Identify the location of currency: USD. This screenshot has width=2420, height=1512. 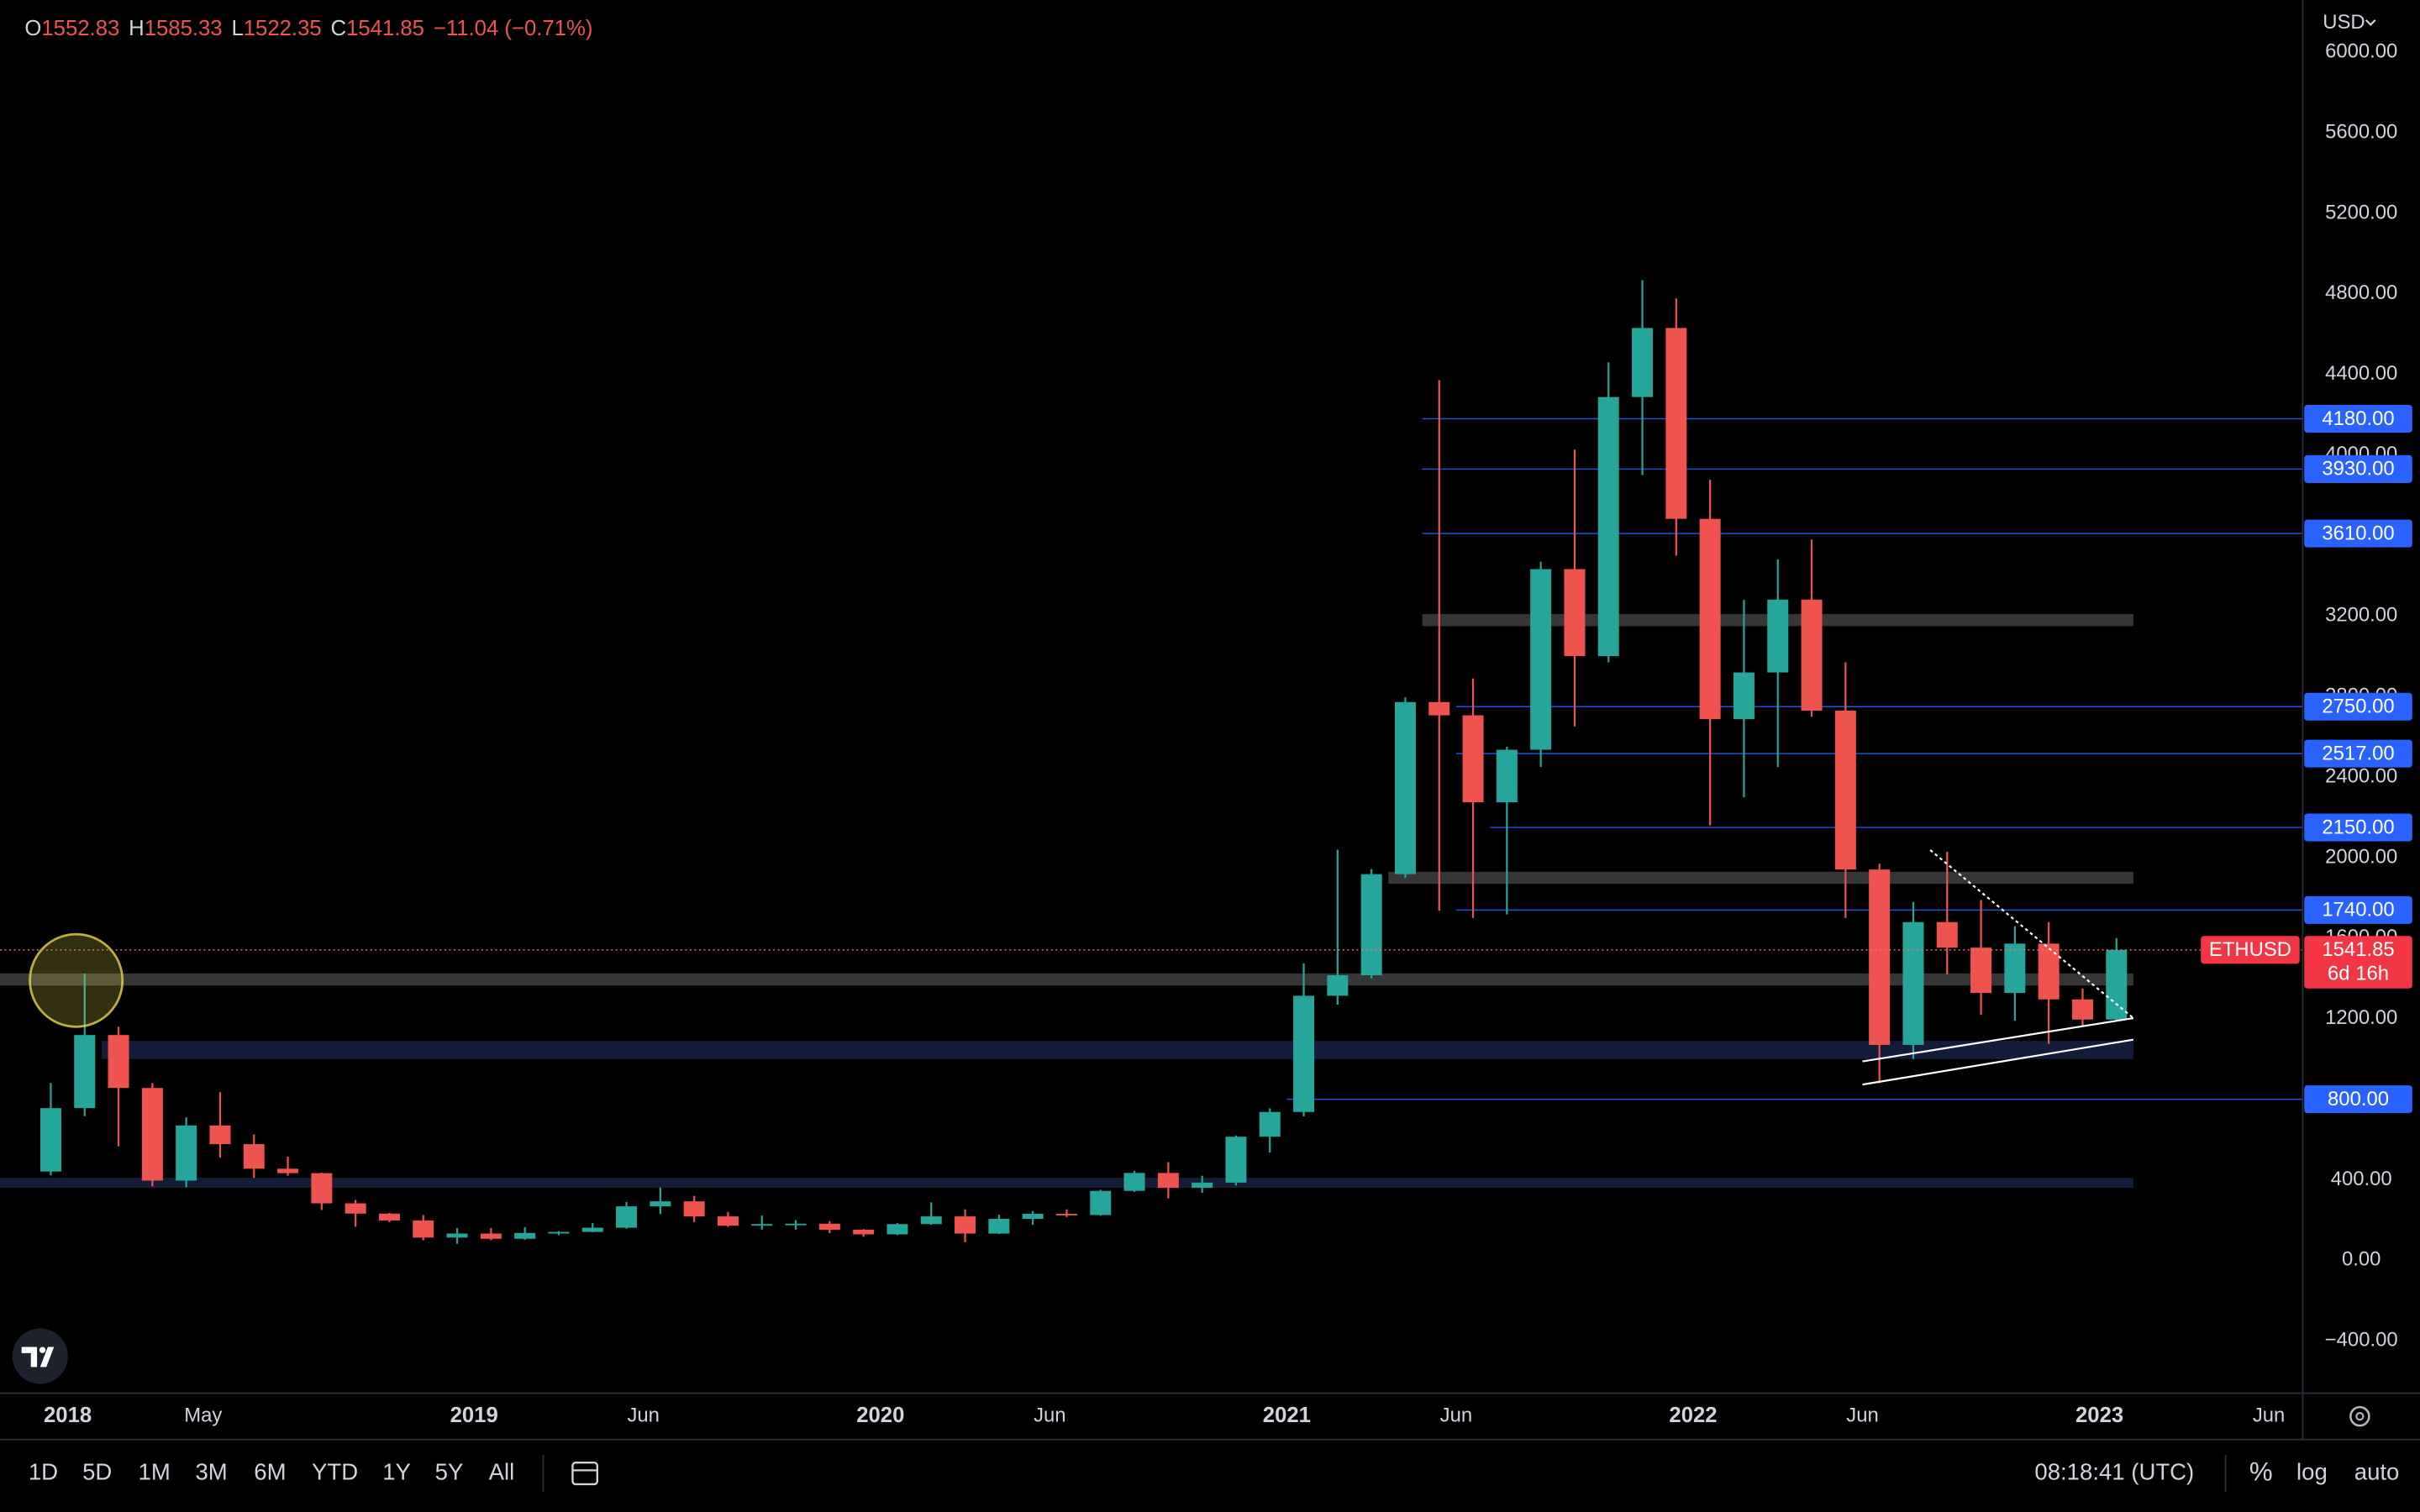
(2344, 22).